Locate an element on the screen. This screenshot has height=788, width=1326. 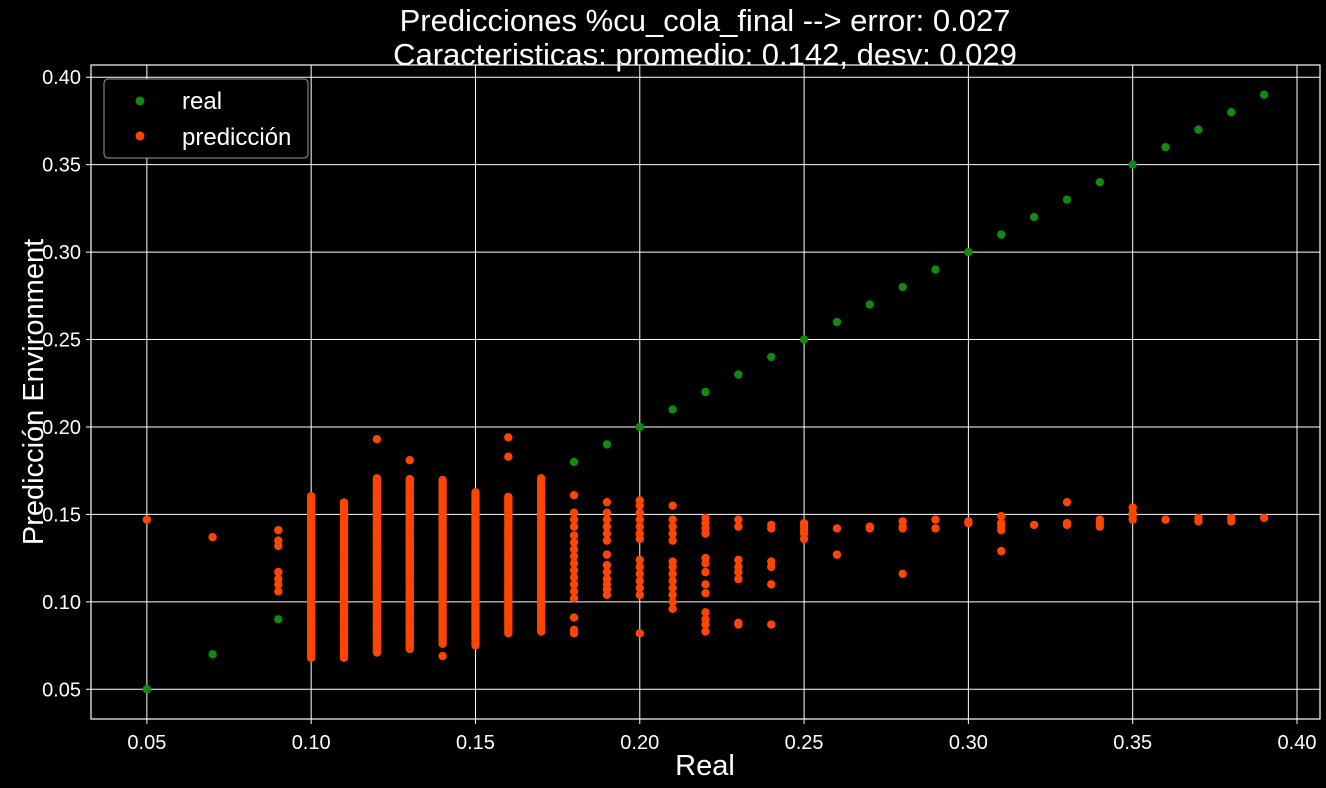
x-axis-ticks: 0.05 0.10 0.15 0.20 0.25 0.30 0.35 0.40 is located at coordinates (721, 736).